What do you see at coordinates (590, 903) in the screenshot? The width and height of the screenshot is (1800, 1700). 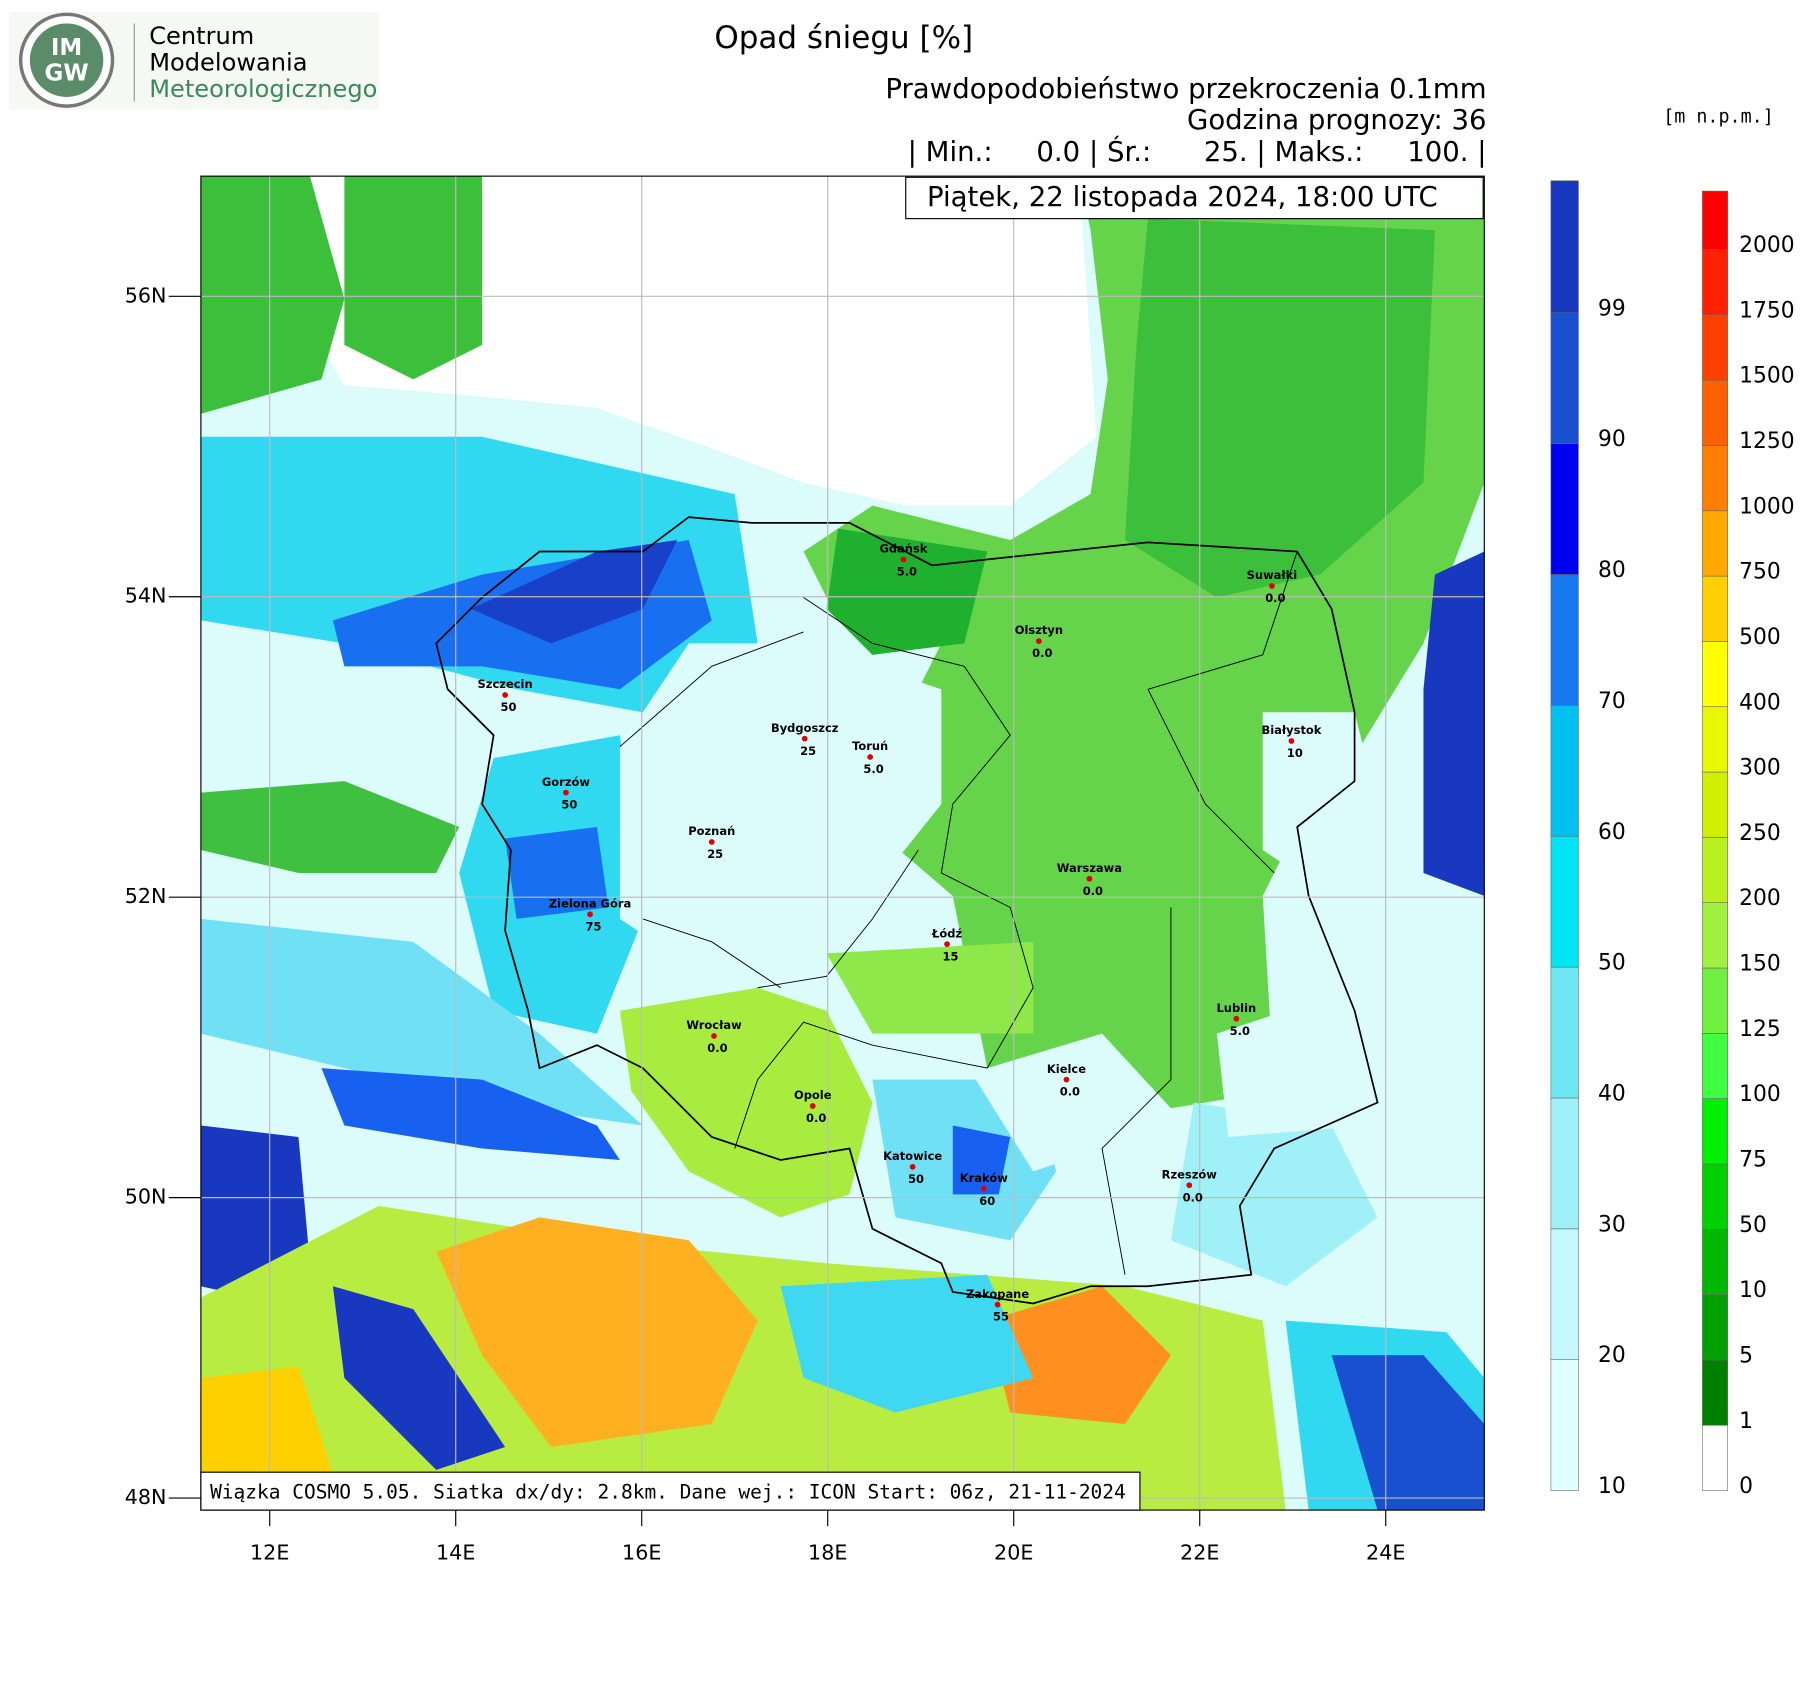 I see `city-name: Zielona Góra` at bounding box center [590, 903].